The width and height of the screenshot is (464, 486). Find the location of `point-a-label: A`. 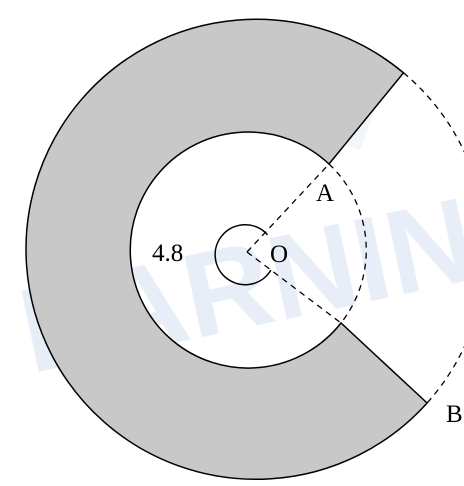

point-a-label: A is located at coordinates (325, 193).